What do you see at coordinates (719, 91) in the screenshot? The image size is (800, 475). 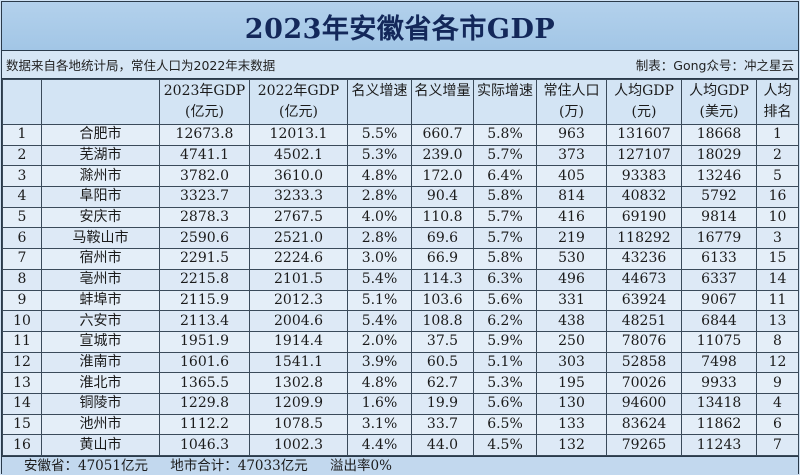 I see `column-header-label: 人均GDP` at bounding box center [719, 91].